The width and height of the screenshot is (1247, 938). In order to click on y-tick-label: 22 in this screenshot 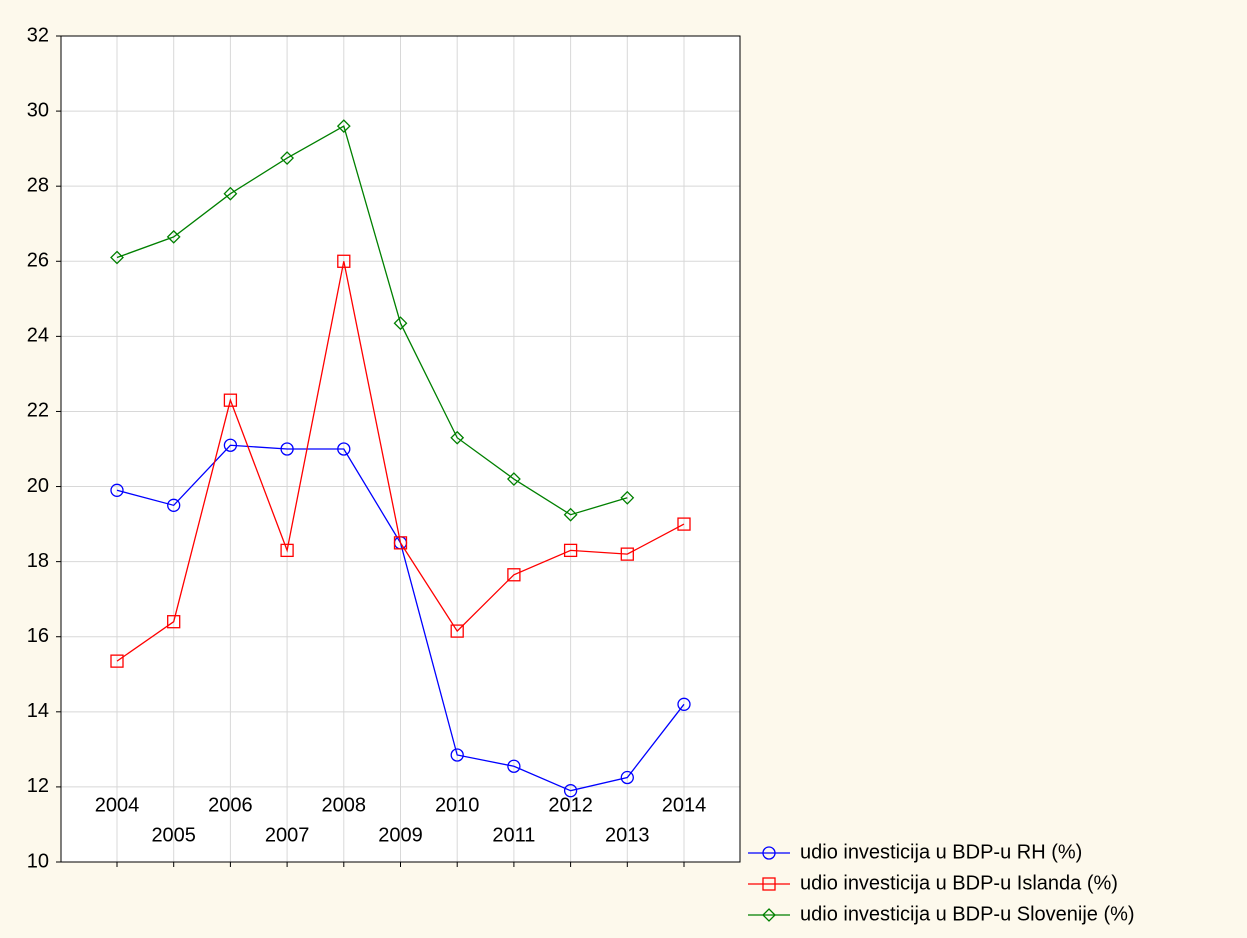, I will do `click(38, 411)`.